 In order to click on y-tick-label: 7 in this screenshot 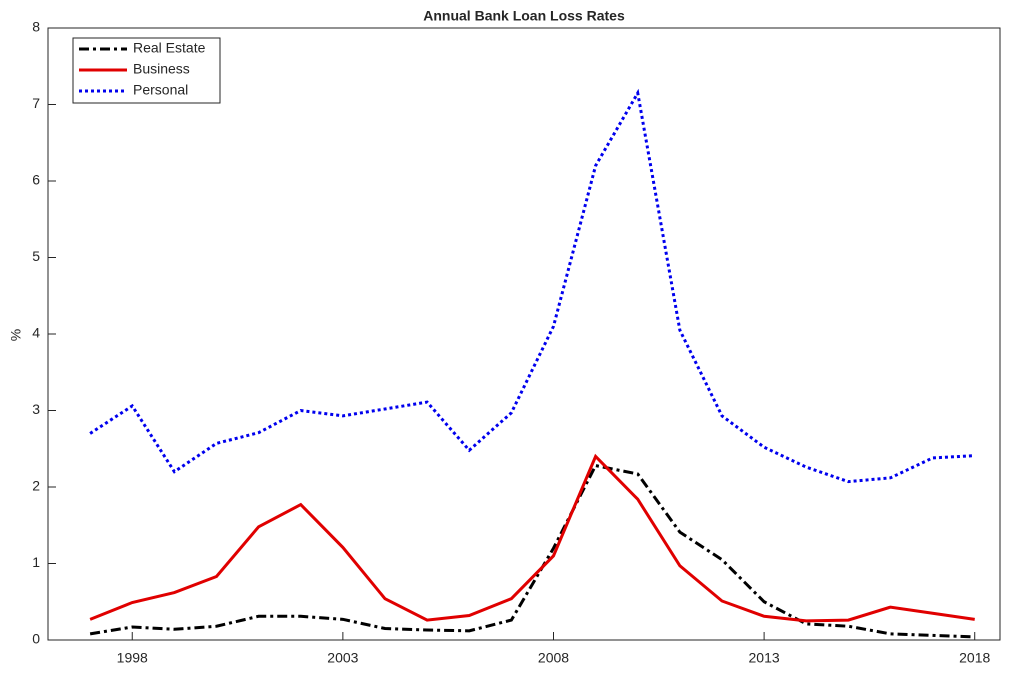, I will do `click(36, 103)`.